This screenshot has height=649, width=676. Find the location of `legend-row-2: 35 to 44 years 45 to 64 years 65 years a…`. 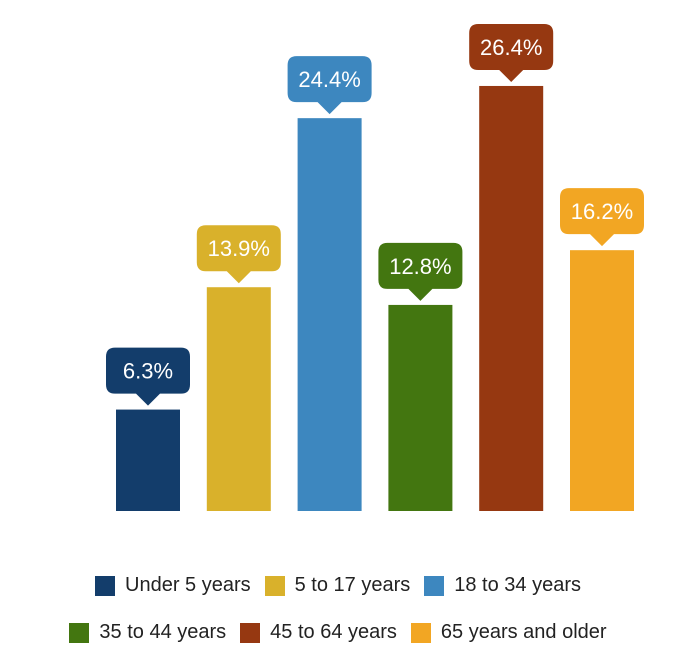

legend-row-2: 35 to 44 years 45 to 64 years 65 years a… is located at coordinates (338, 632).